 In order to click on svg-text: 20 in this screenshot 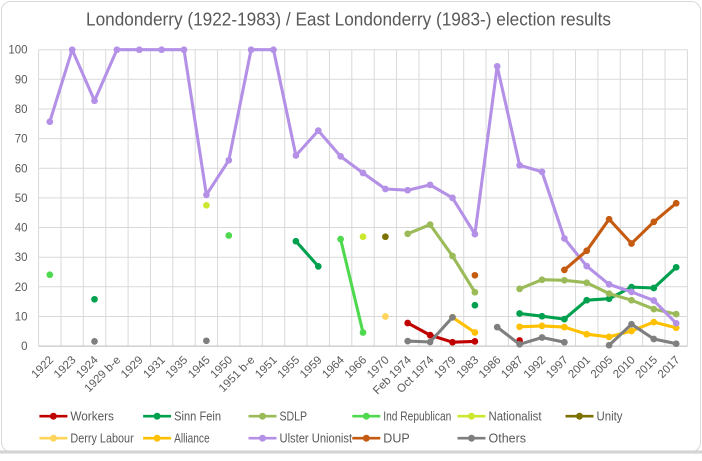, I will do `click(21, 288)`.